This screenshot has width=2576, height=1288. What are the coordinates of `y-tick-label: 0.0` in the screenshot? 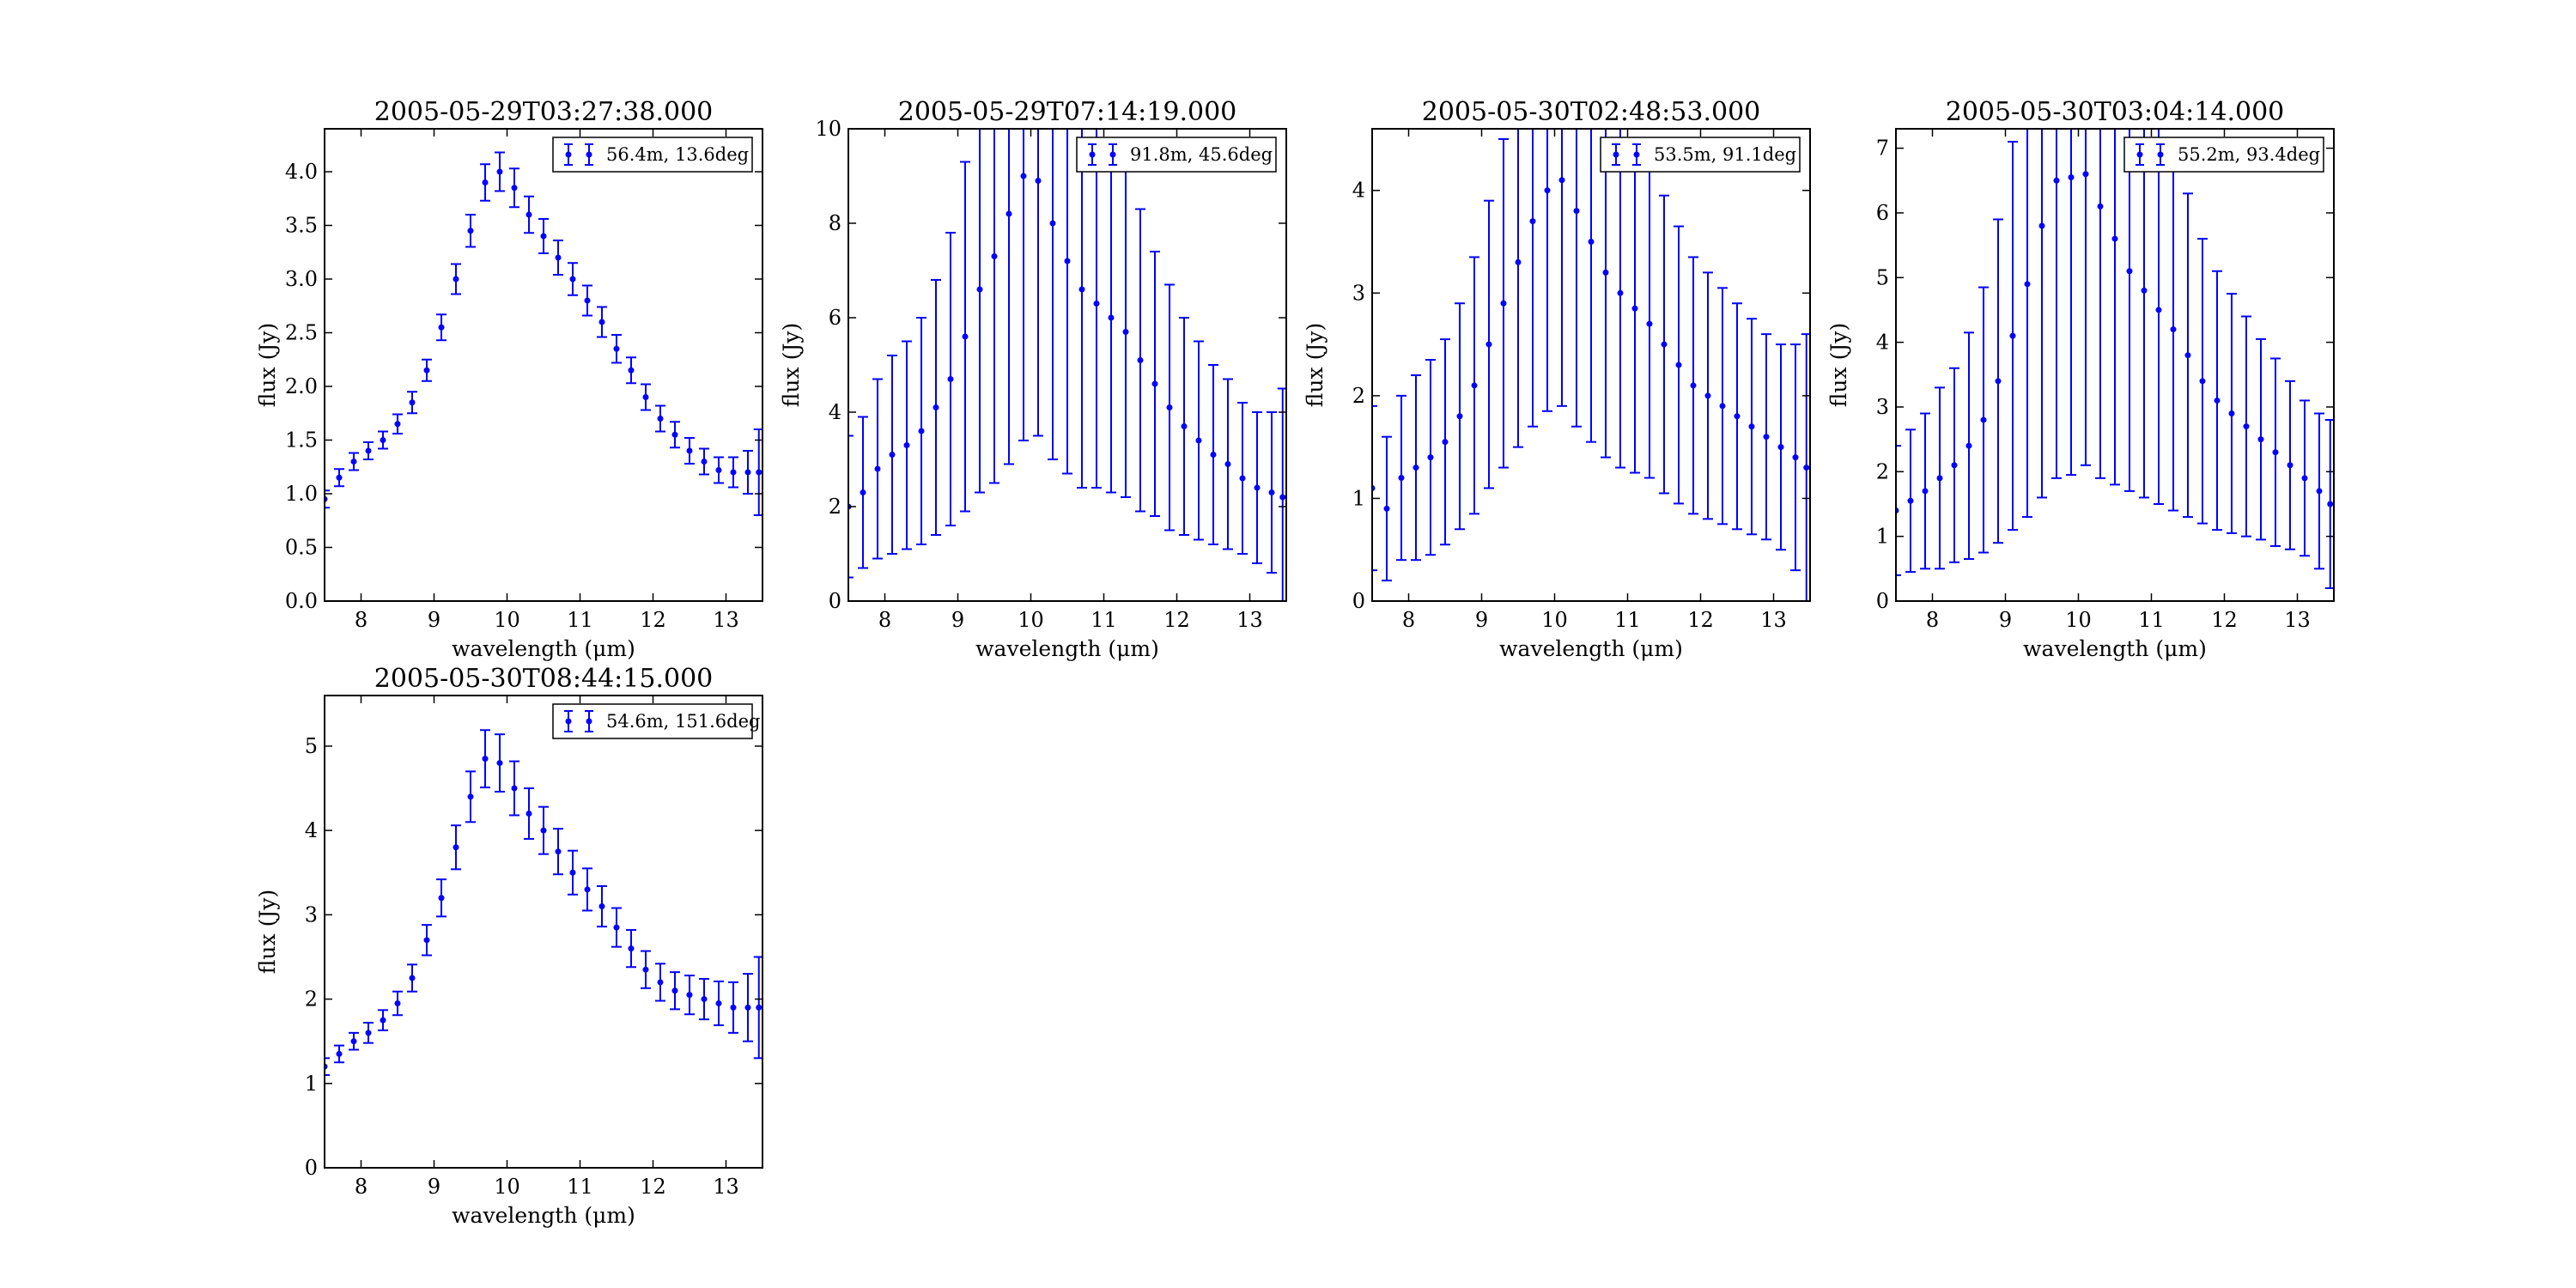 It's located at (301, 601).